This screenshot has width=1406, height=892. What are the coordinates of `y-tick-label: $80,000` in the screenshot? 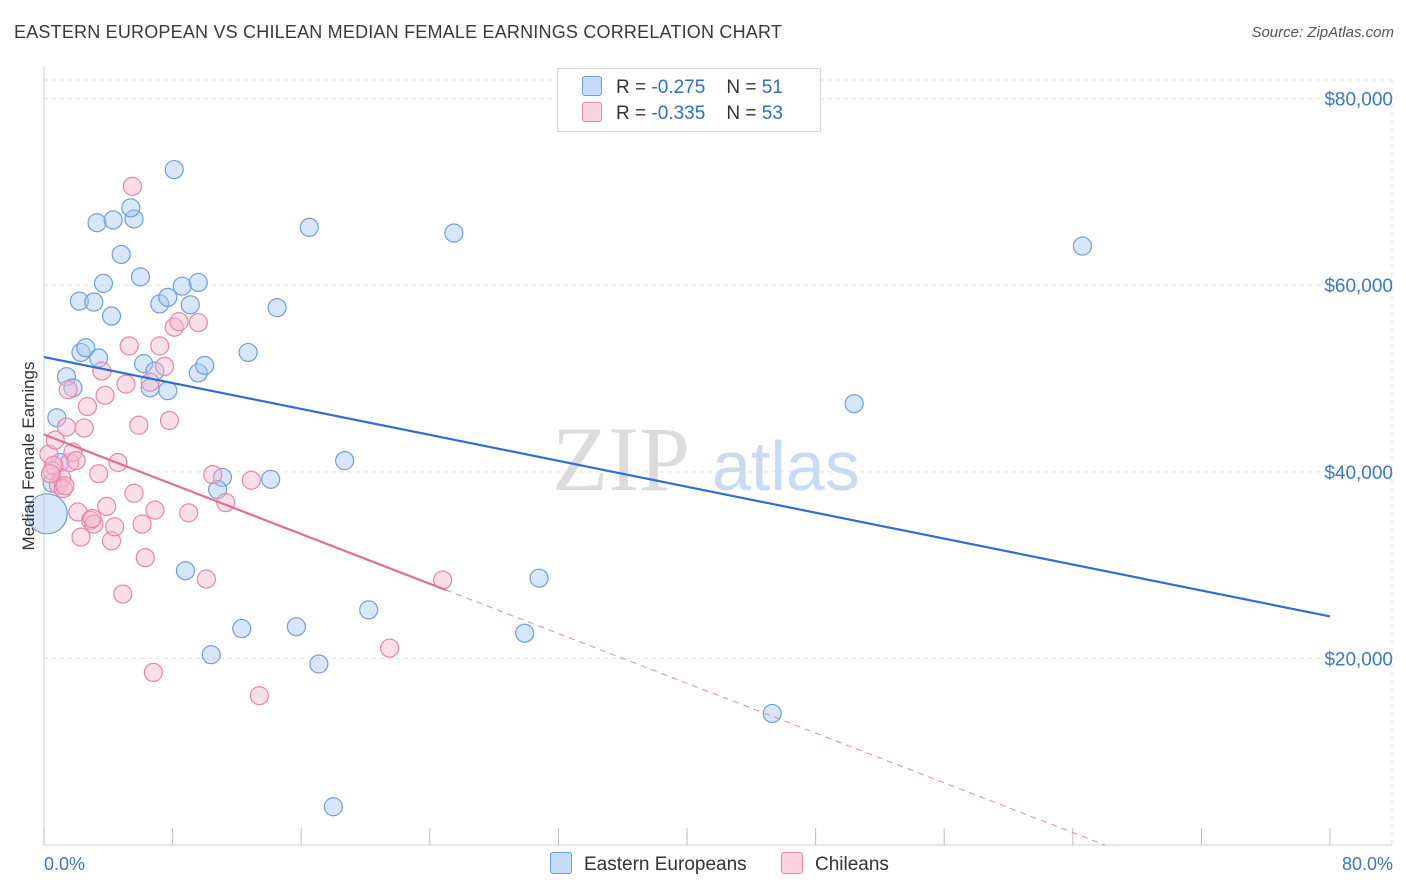 It's located at (1358, 100).